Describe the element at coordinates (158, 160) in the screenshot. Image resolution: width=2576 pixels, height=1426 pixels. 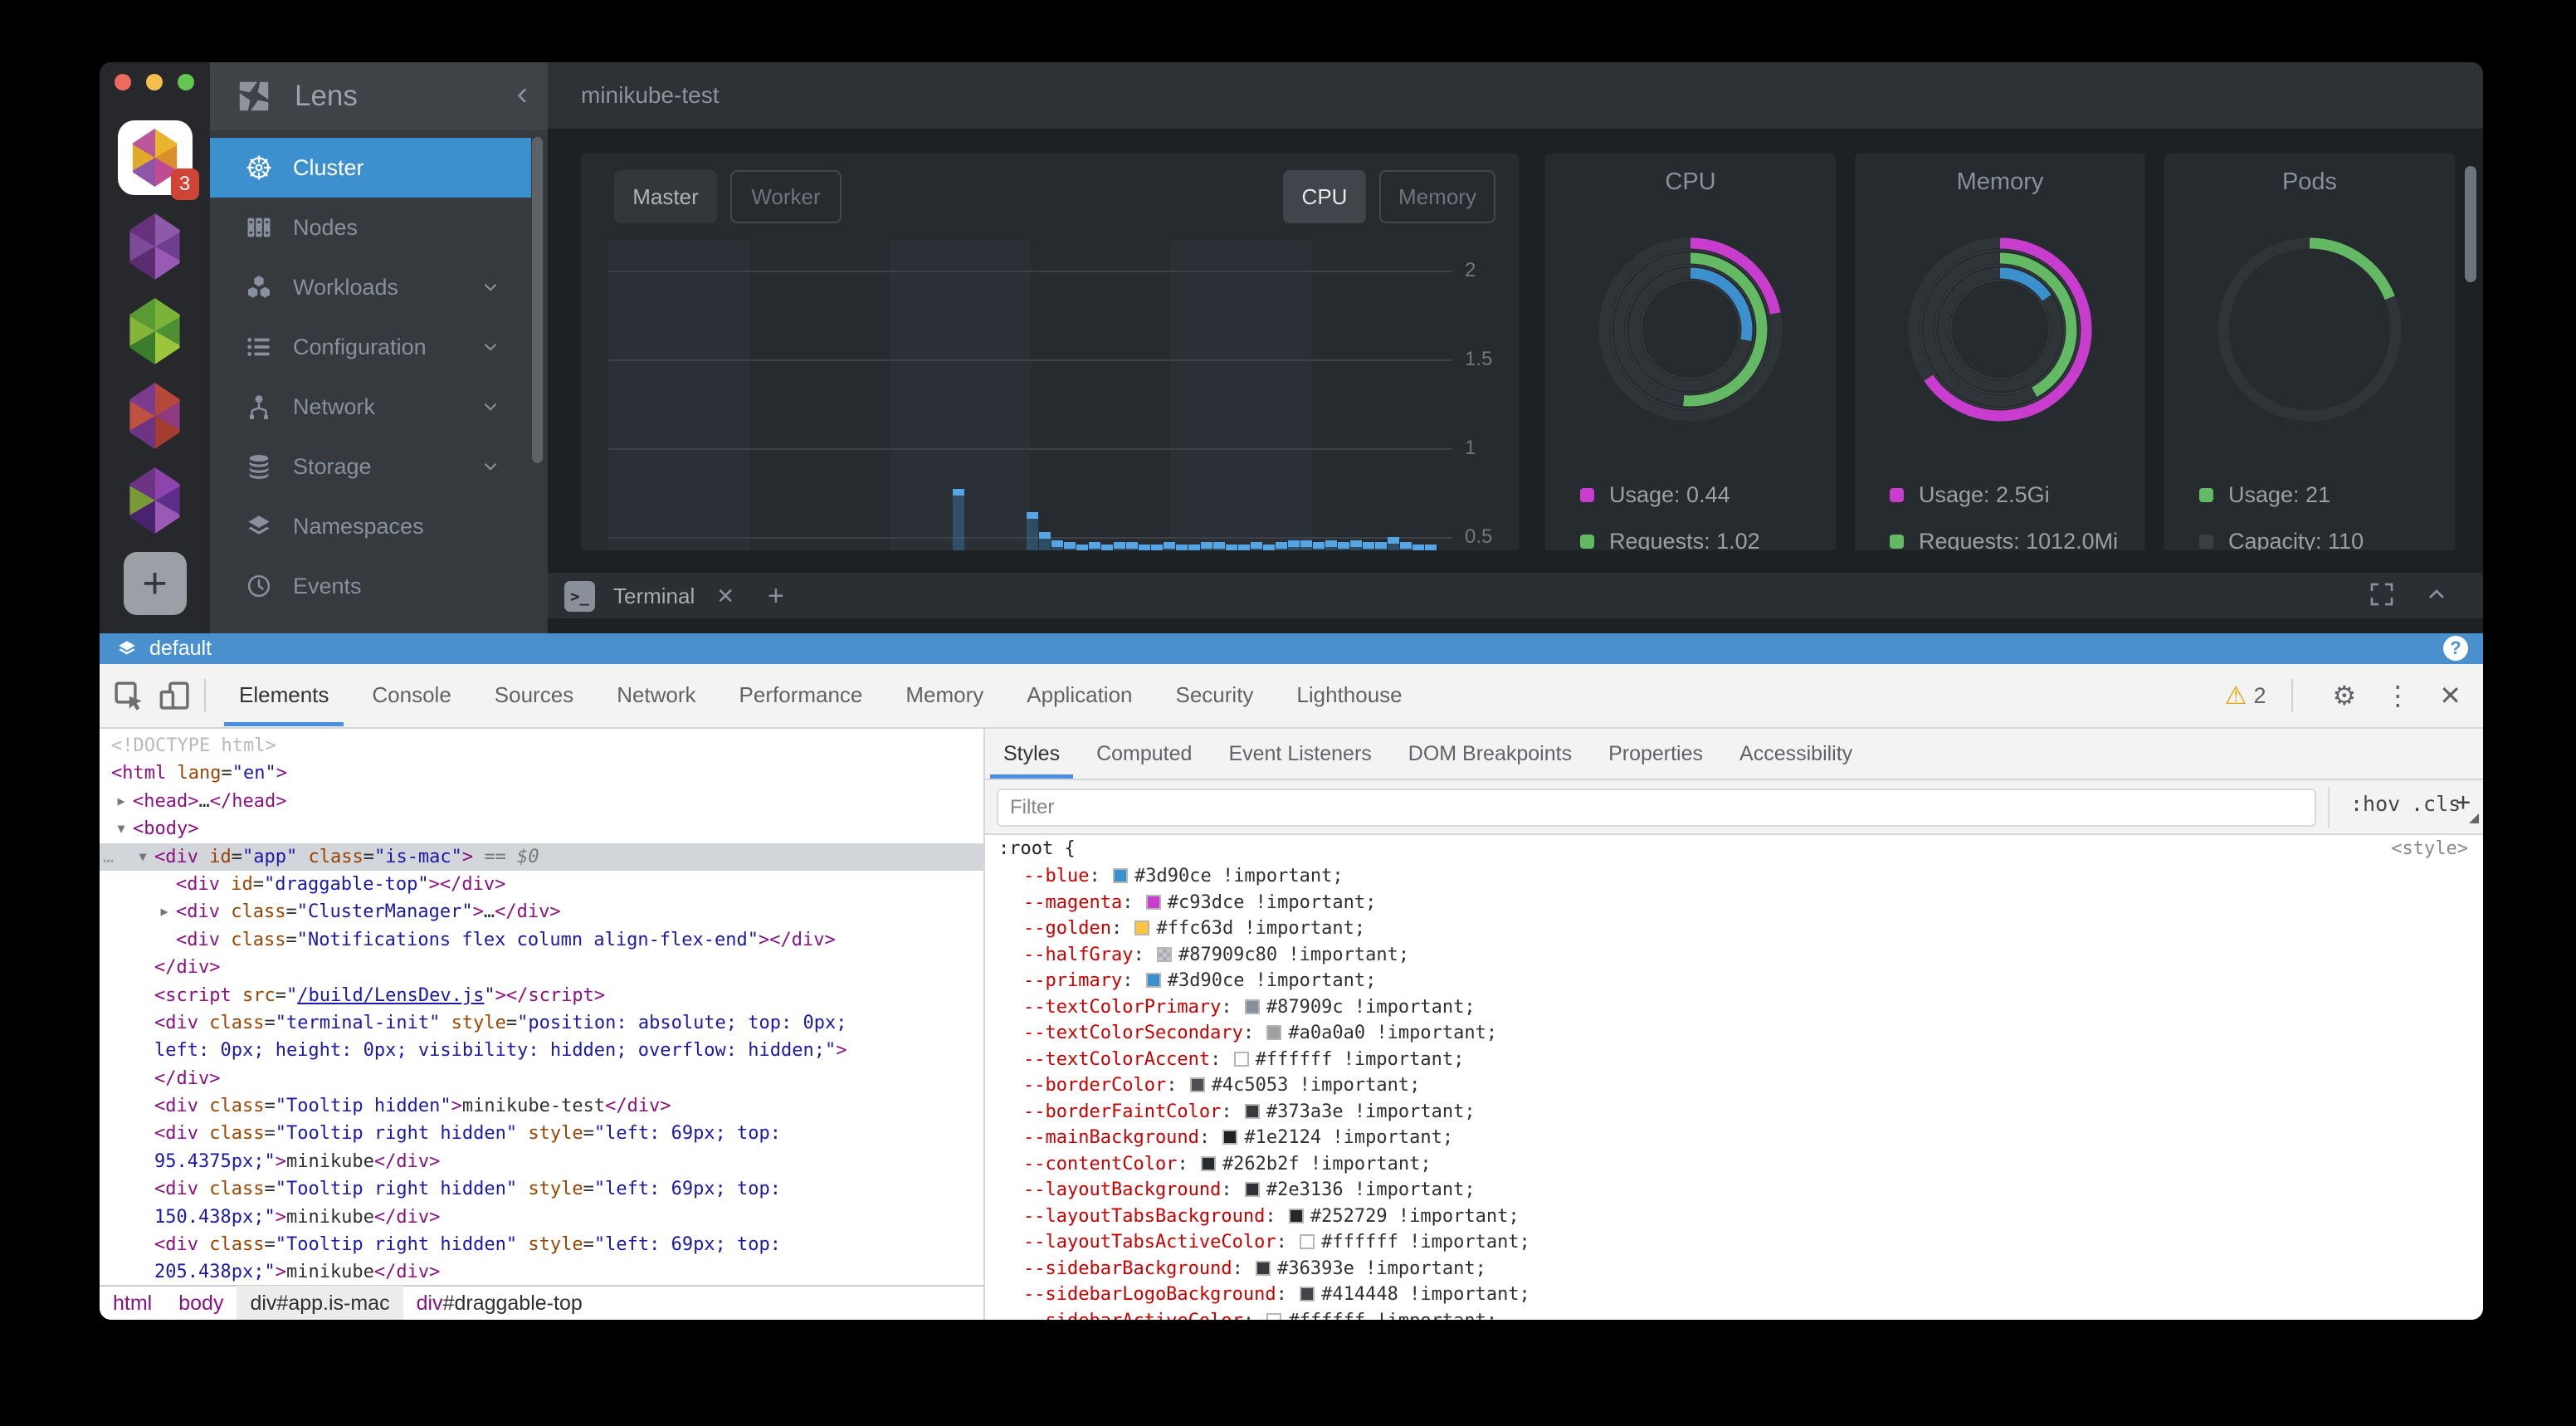
I see `cluster-tile-active: 3` at that location.